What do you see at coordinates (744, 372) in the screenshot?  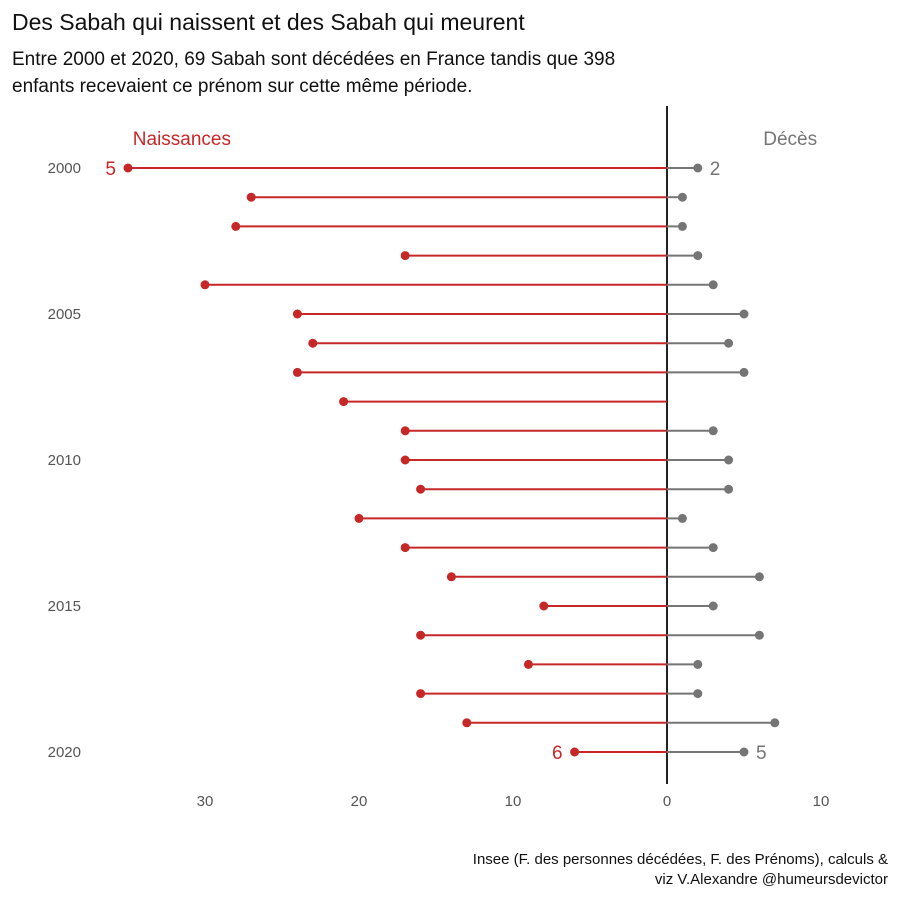 I see `deaths-point-2007` at bounding box center [744, 372].